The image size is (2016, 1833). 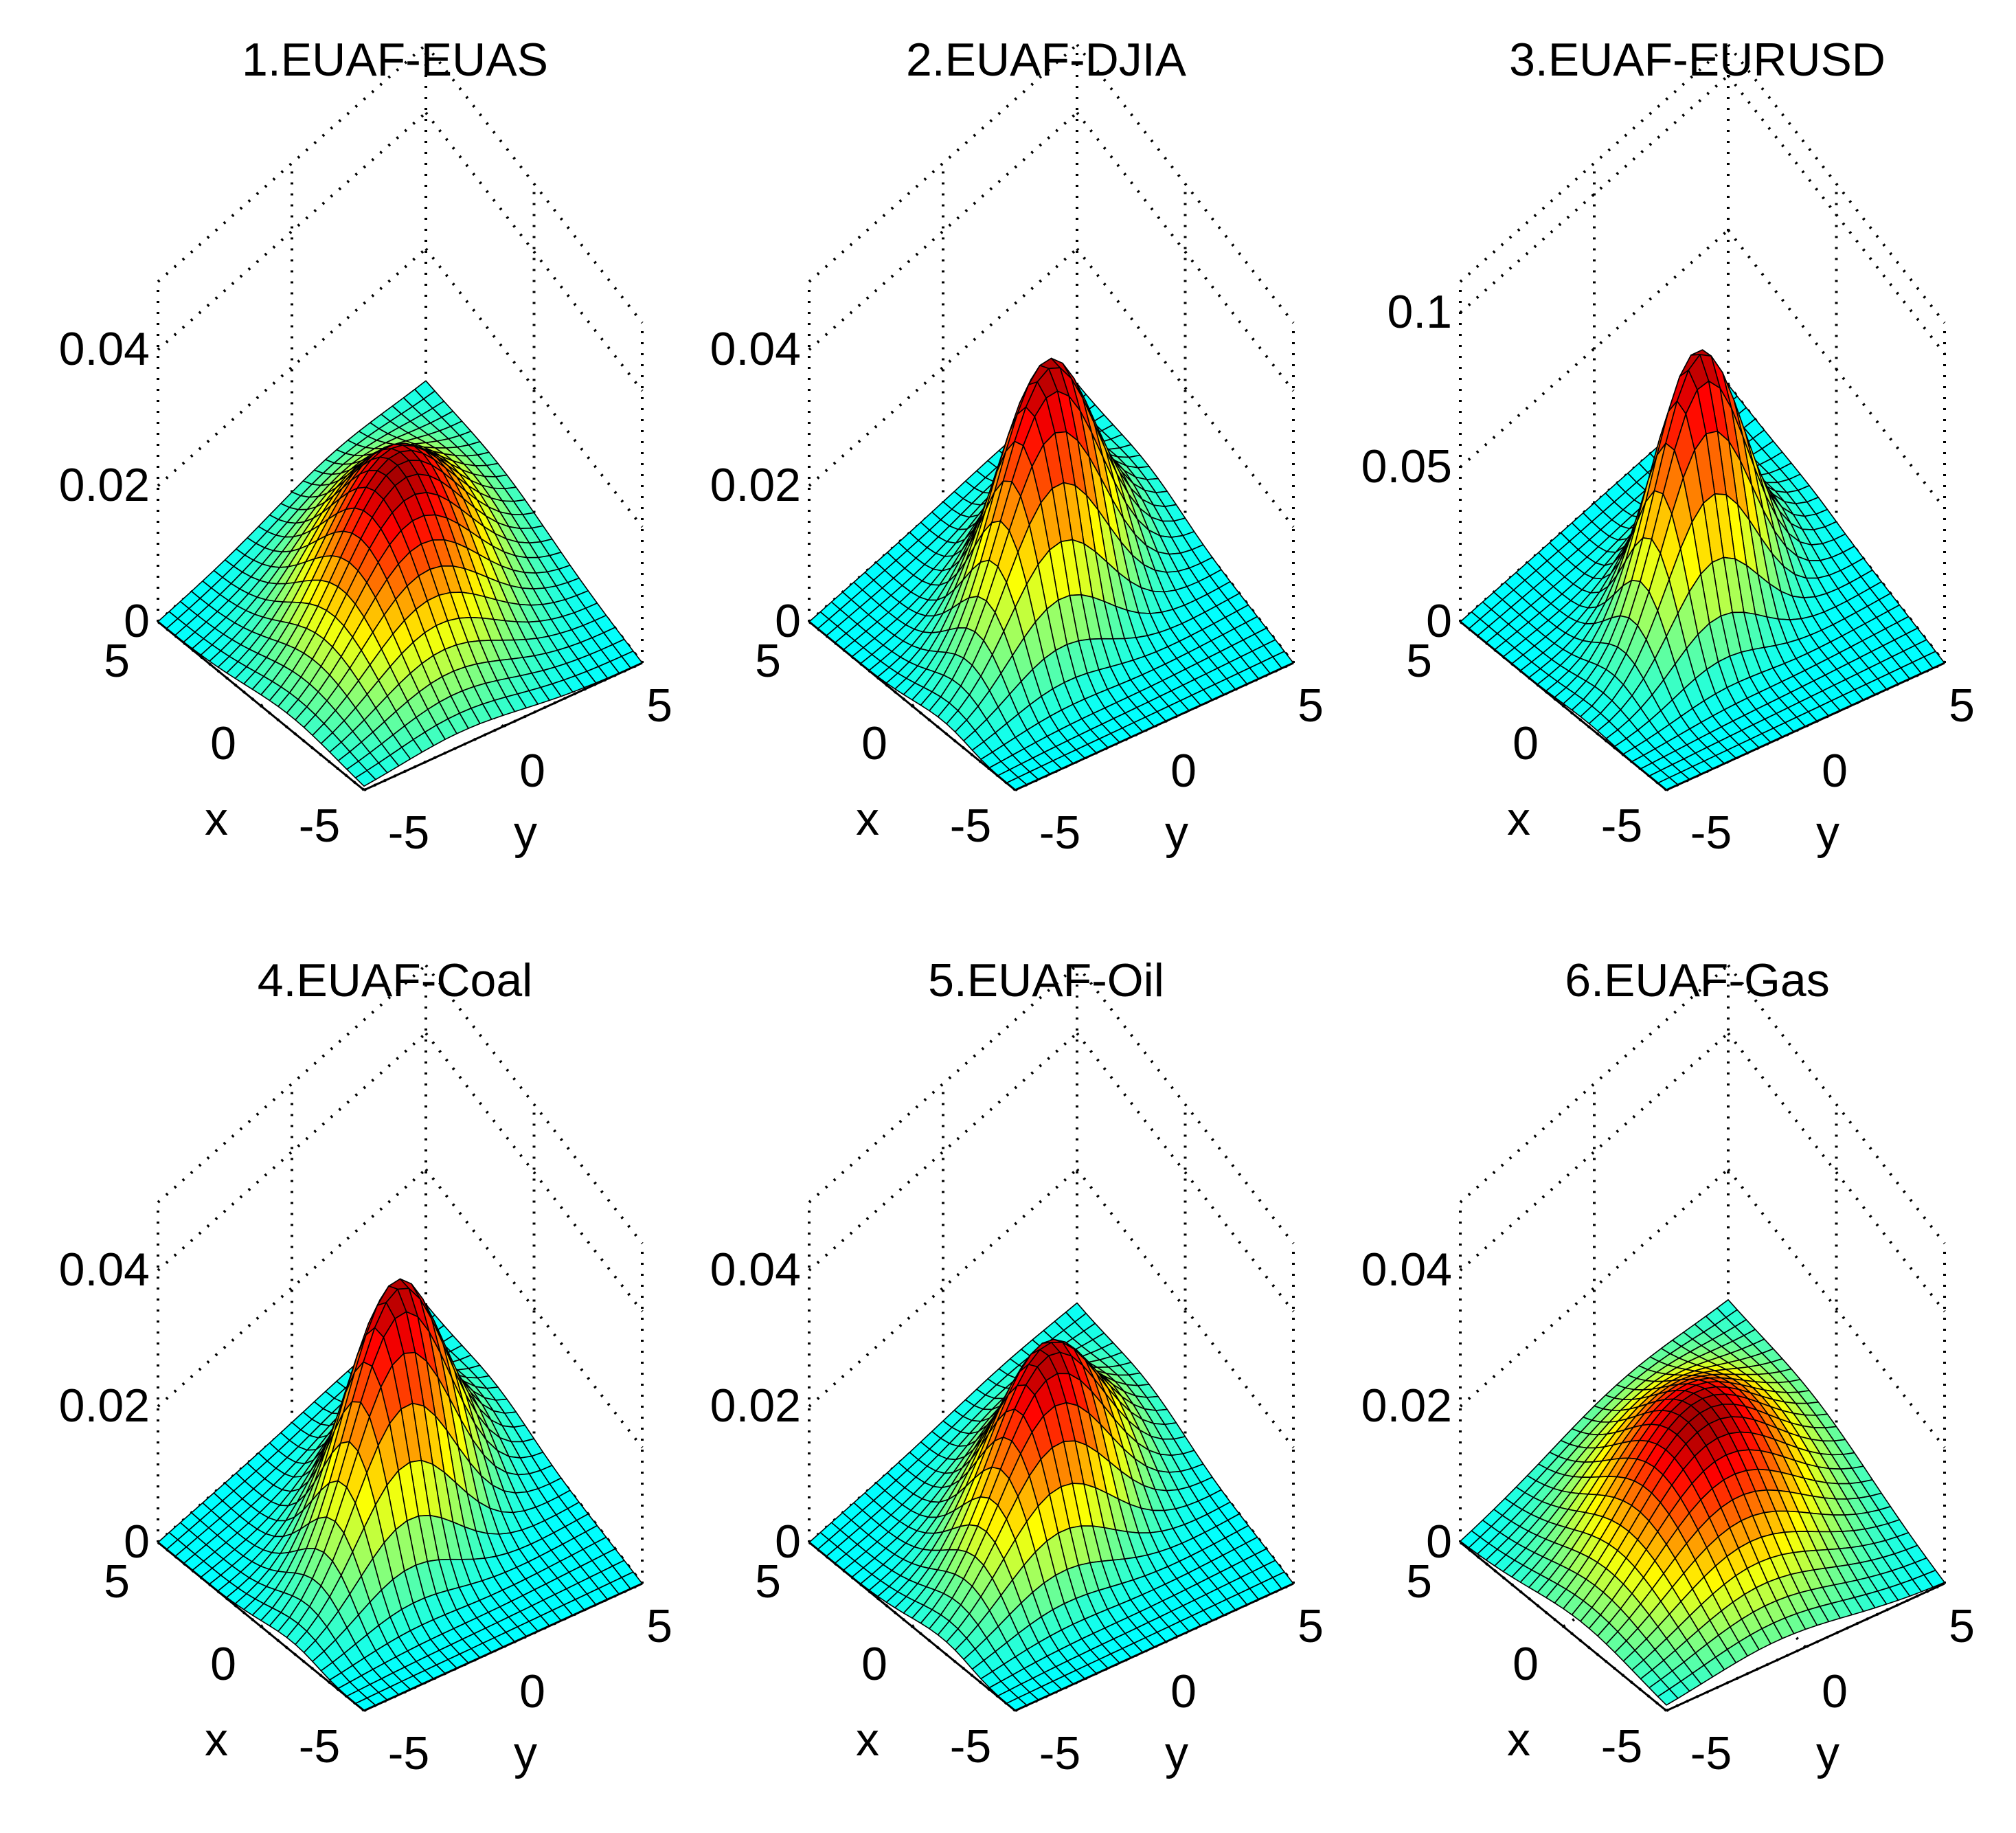 What do you see at coordinates (1046, 60) in the screenshot?
I see `subplot-title: 2.EUAF-DJIA` at bounding box center [1046, 60].